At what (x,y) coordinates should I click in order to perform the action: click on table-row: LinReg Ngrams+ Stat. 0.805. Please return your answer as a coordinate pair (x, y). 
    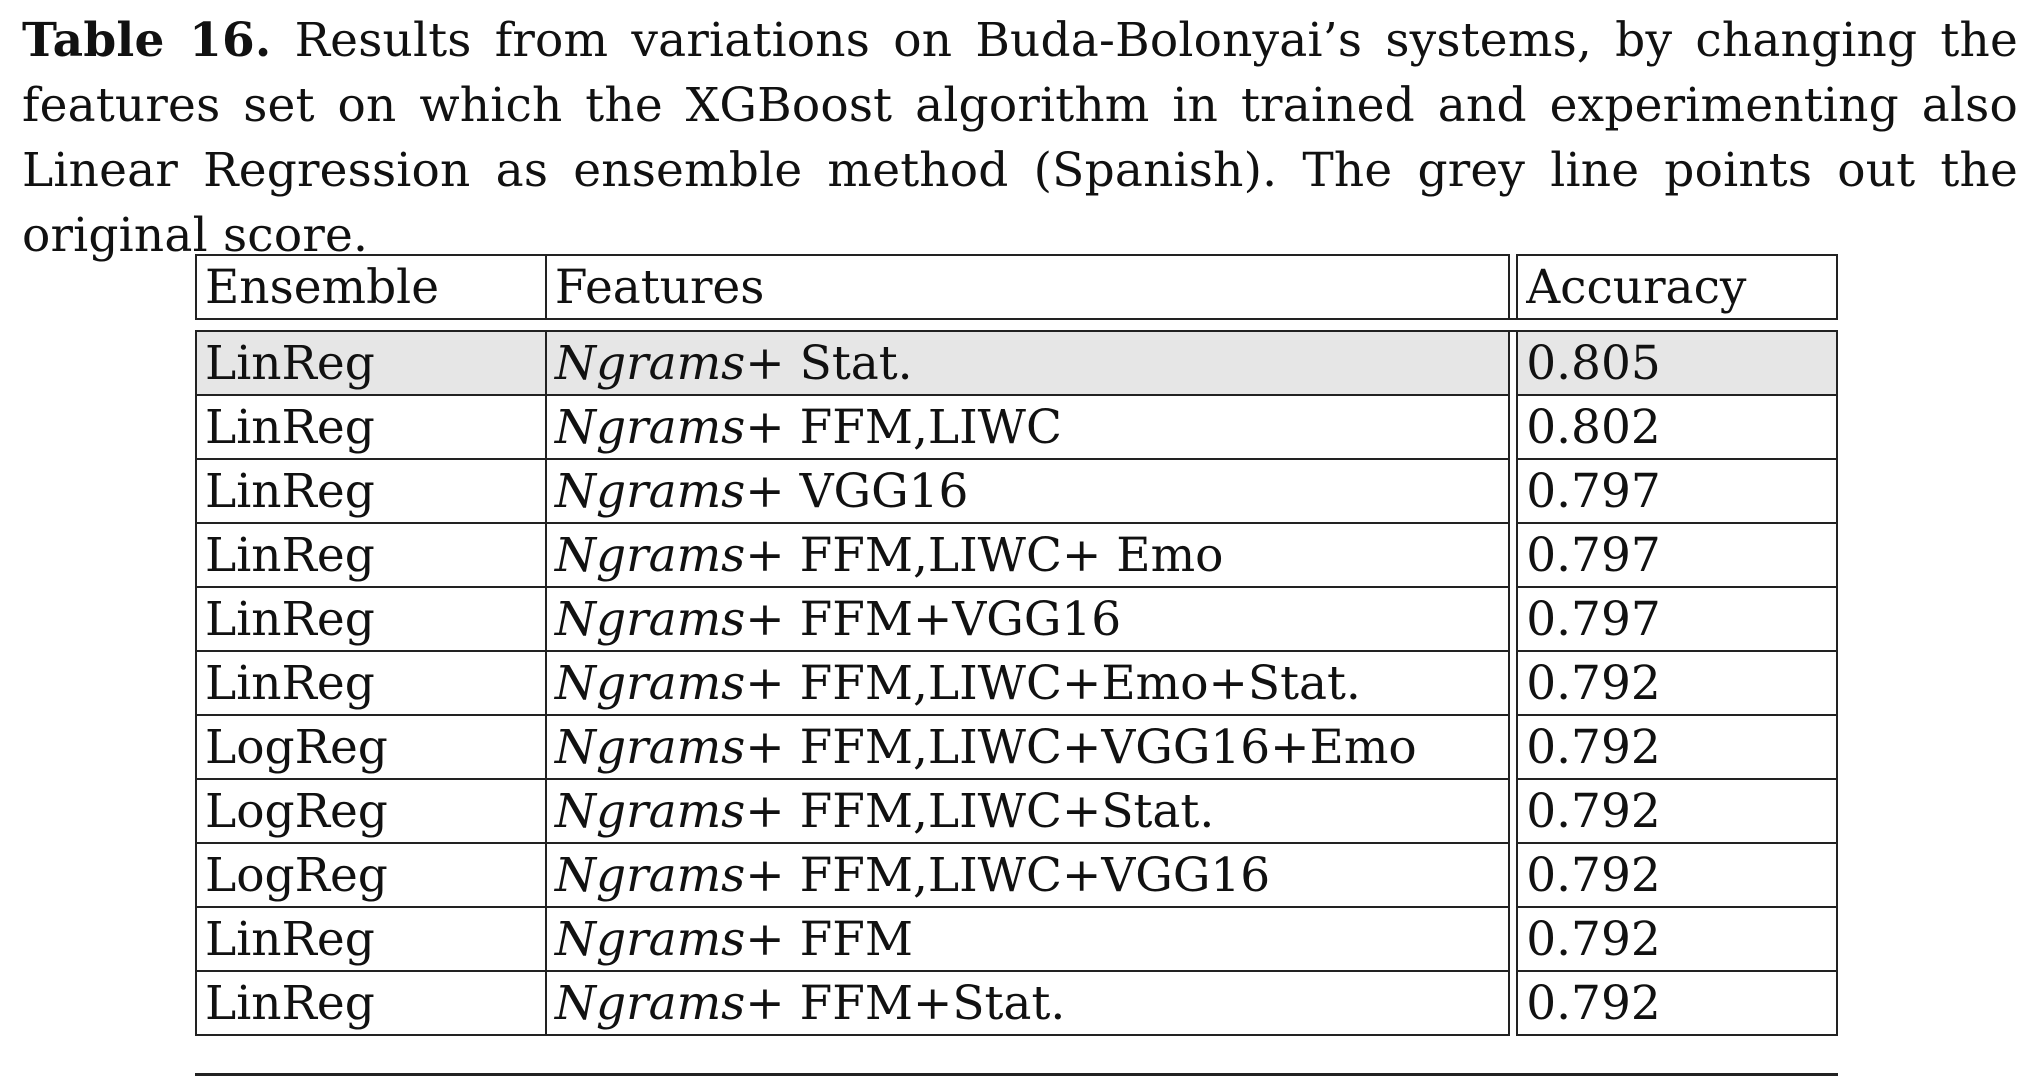
    Looking at the image, I should click on (1016, 363).